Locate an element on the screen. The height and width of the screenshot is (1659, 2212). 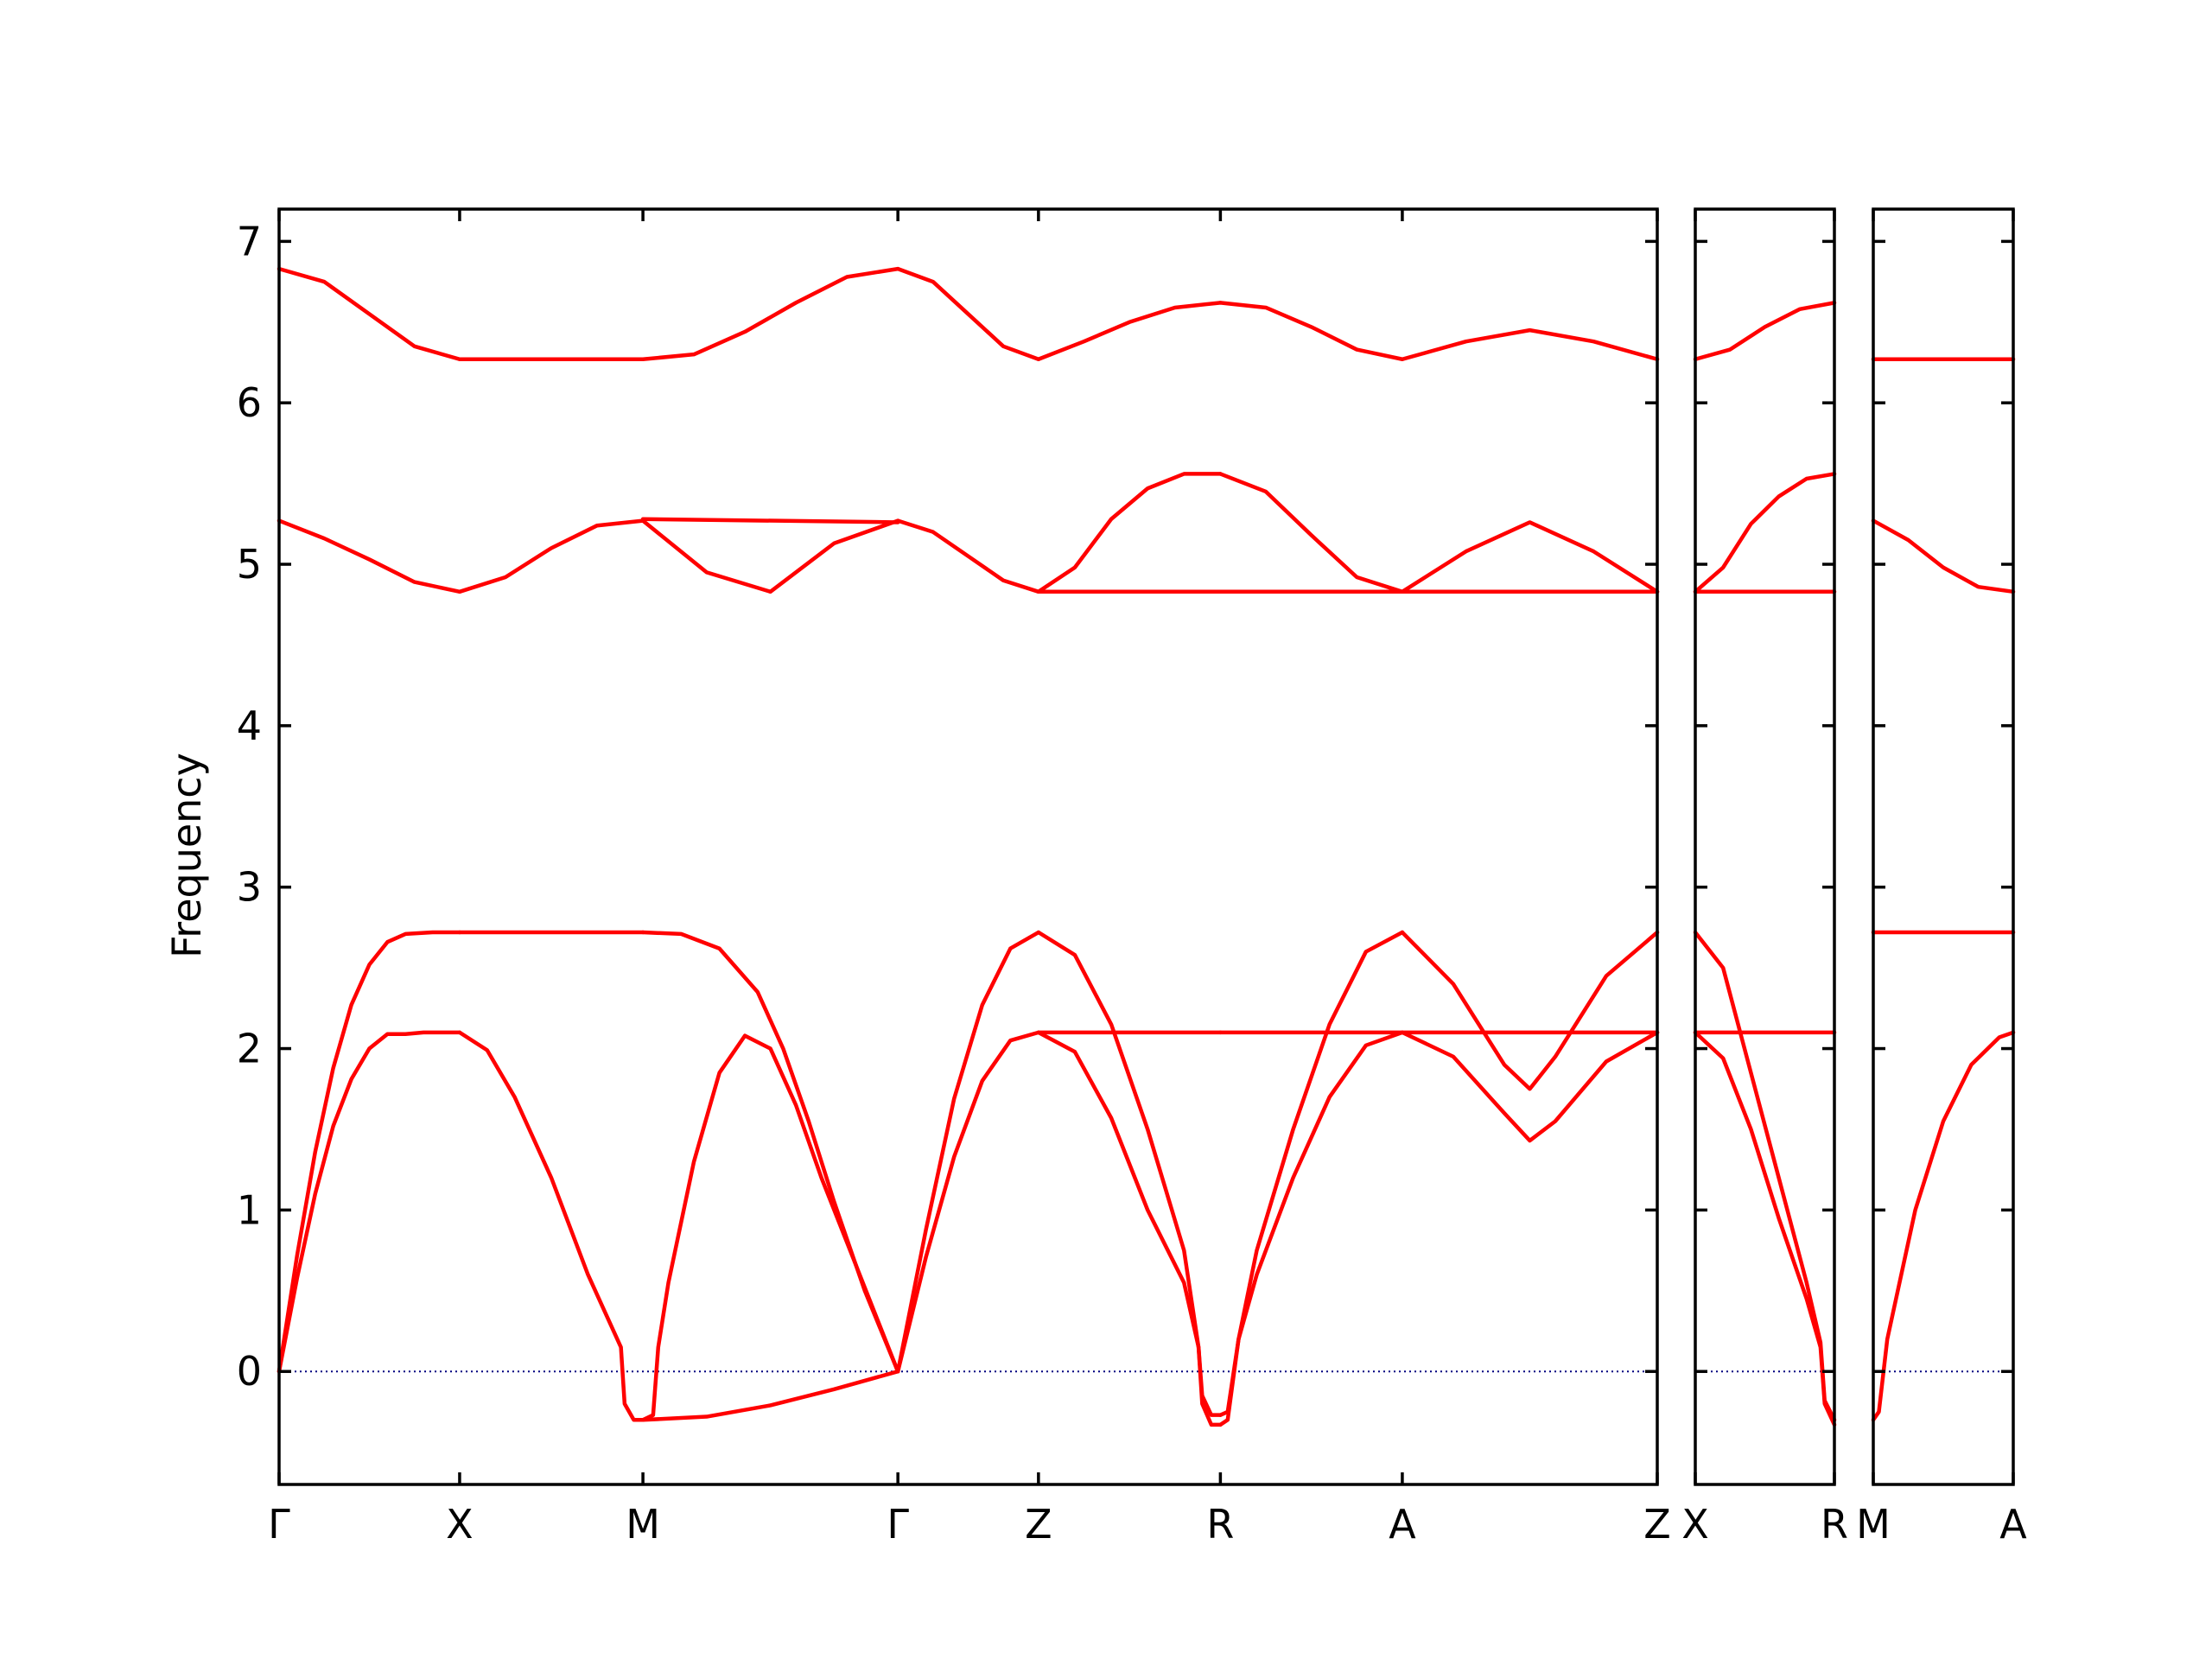
y-tick-label: 7 is located at coordinates (249, 241).